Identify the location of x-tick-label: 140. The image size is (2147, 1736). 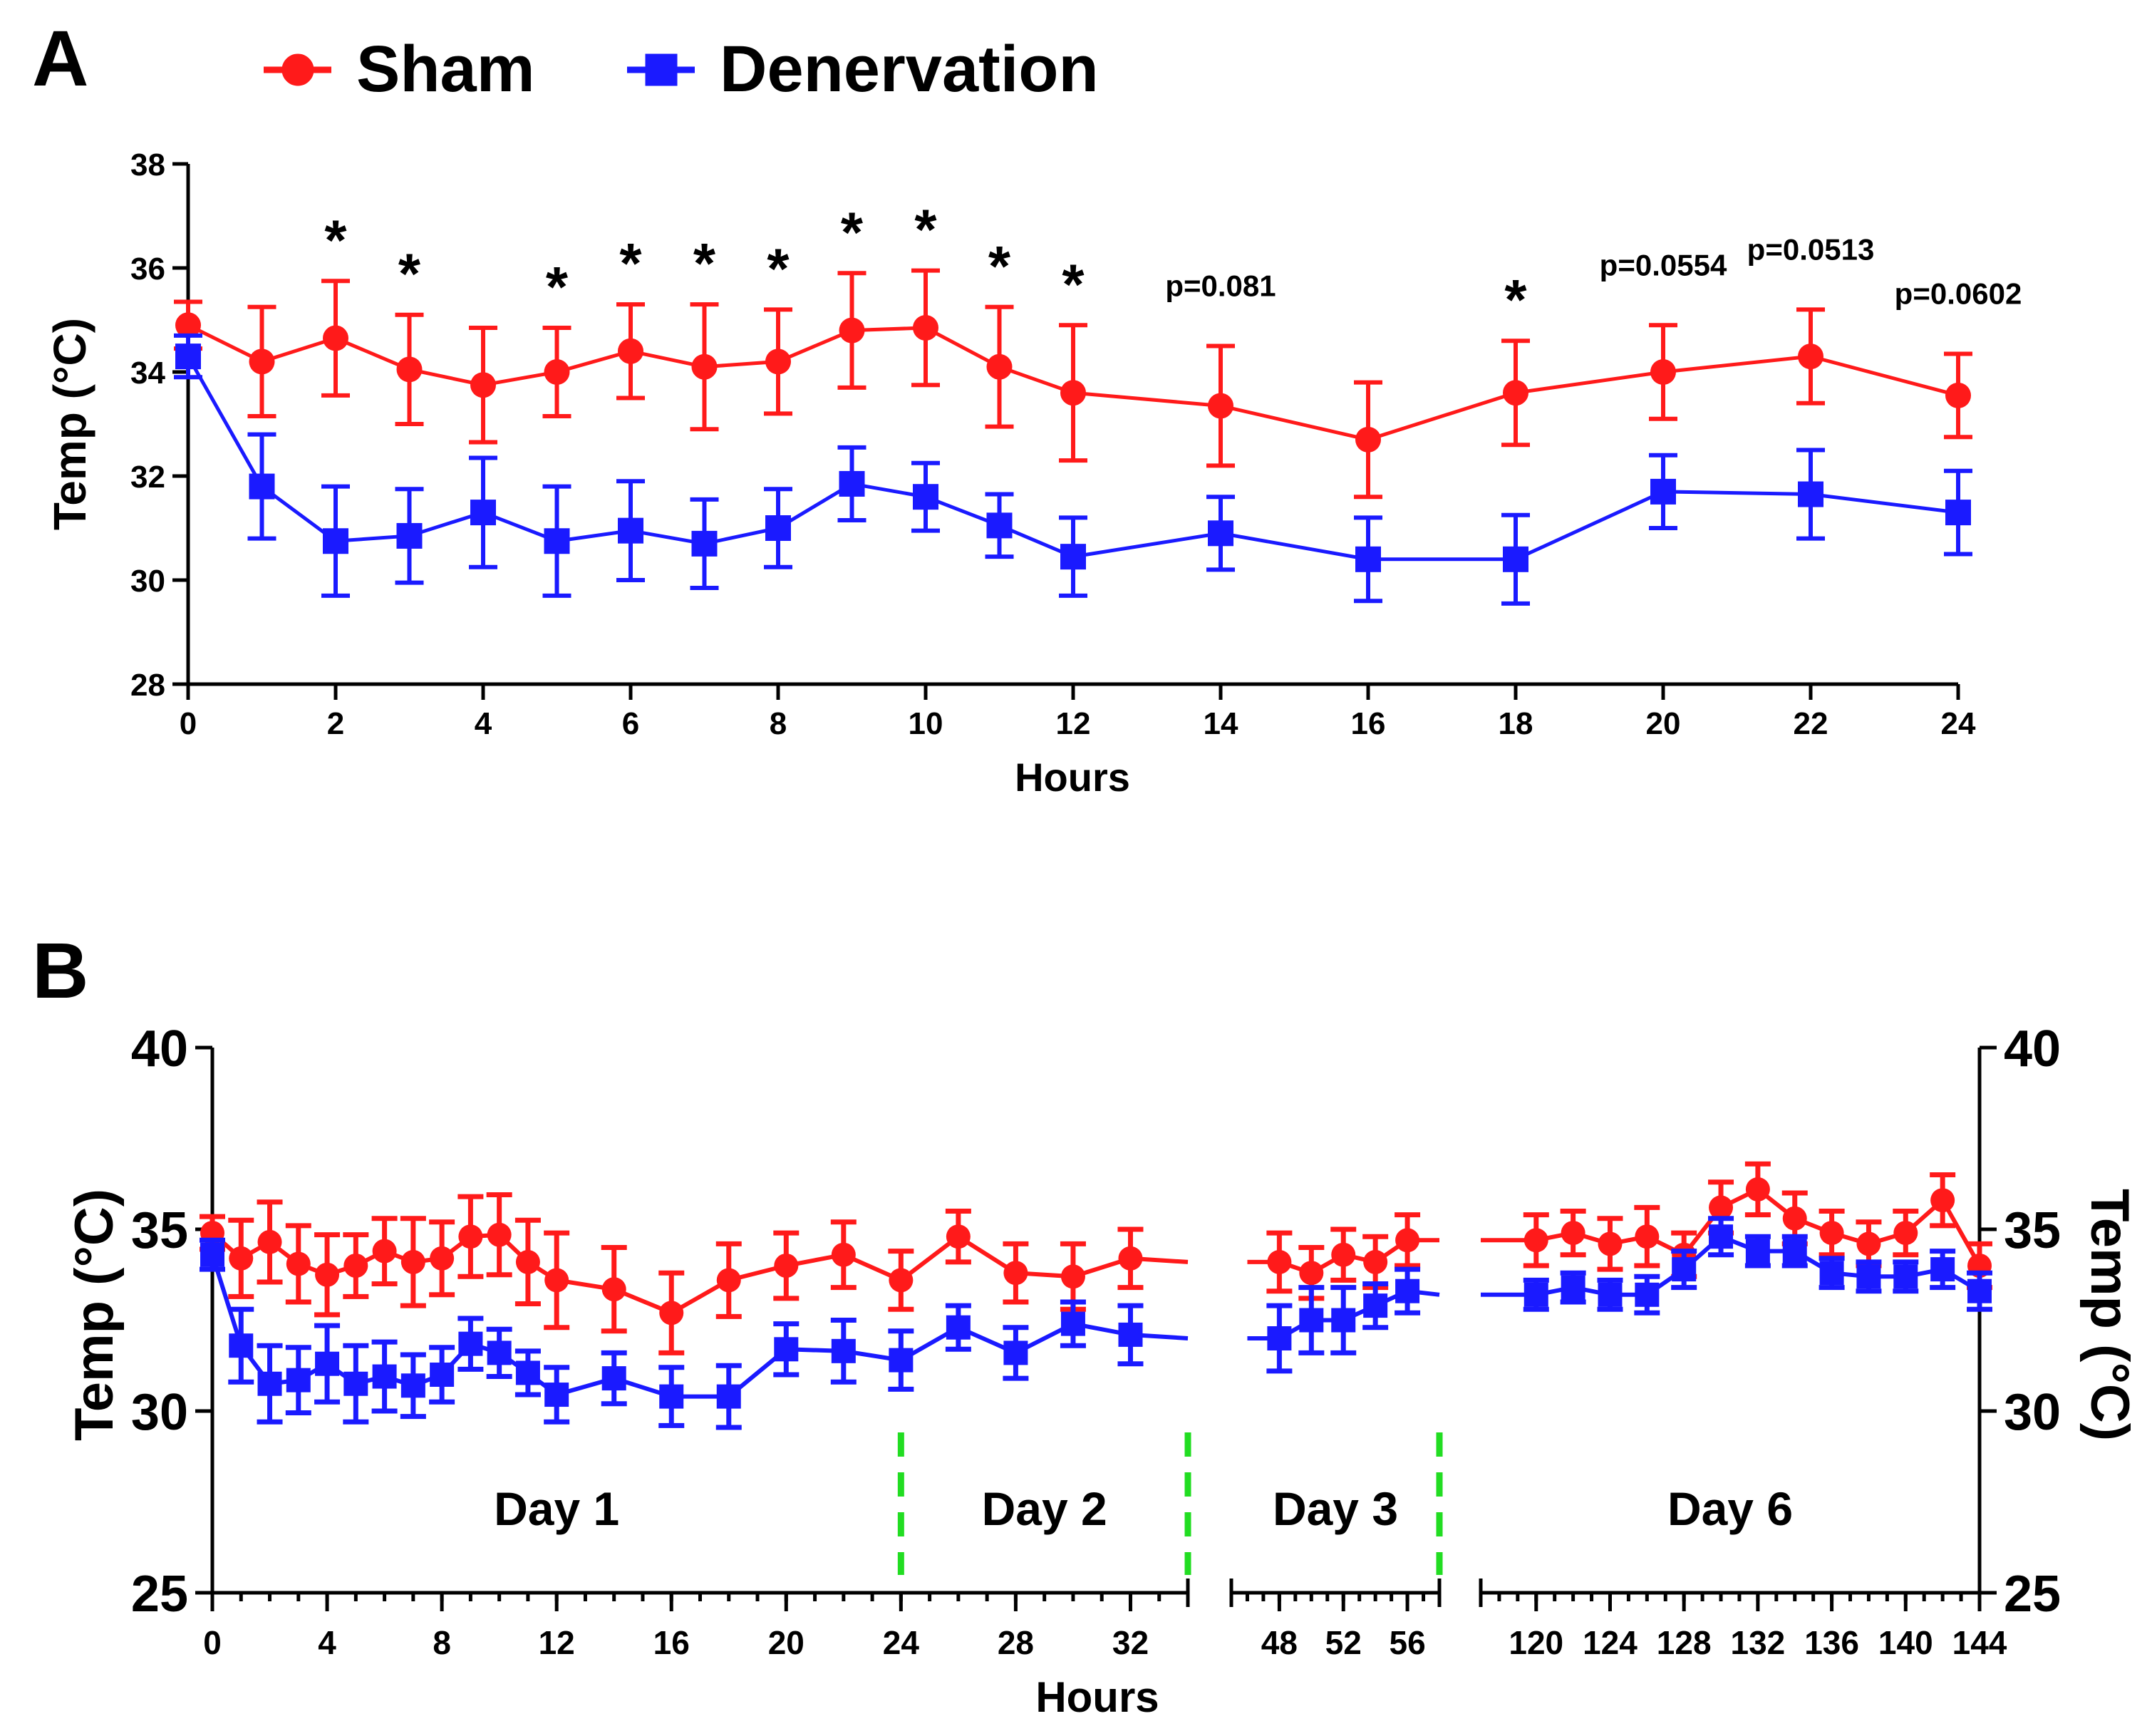
(1905, 1642).